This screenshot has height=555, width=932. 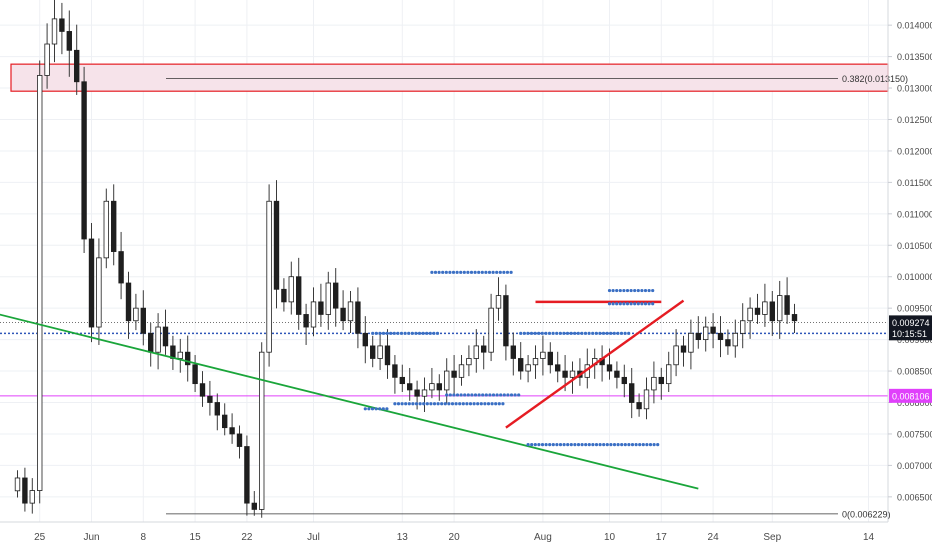 I want to click on triangle-support-line, so click(x=595, y=364).